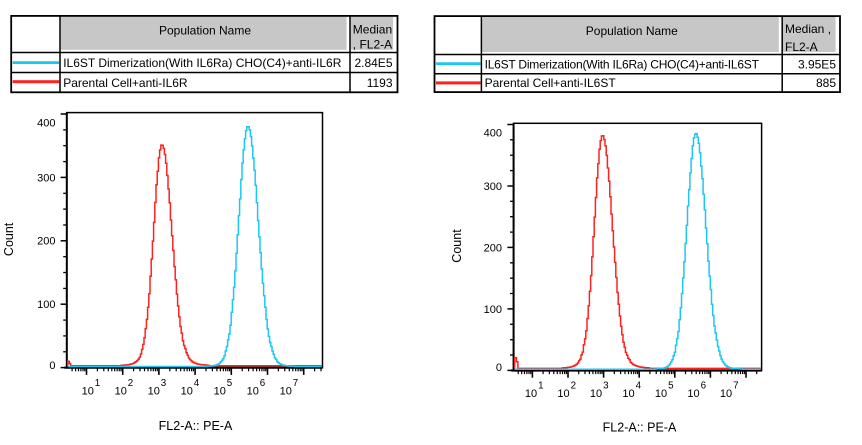 This screenshot has width=862, height=445. Describe the element at coordinates (373, 63) in the screenshot. I see `svg-text: 2.84E5` at that location.